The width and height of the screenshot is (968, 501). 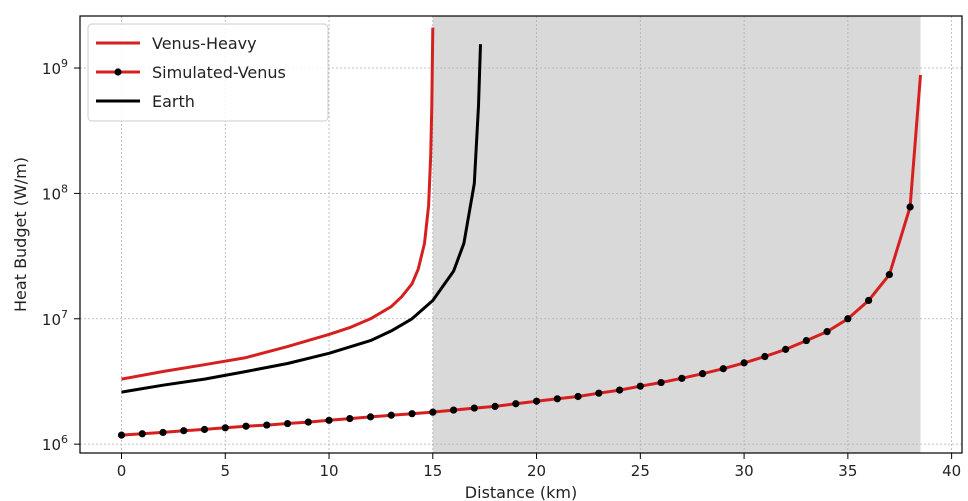 I want to click on y-tick-label: 10⁸, so click(x=55, y=192).